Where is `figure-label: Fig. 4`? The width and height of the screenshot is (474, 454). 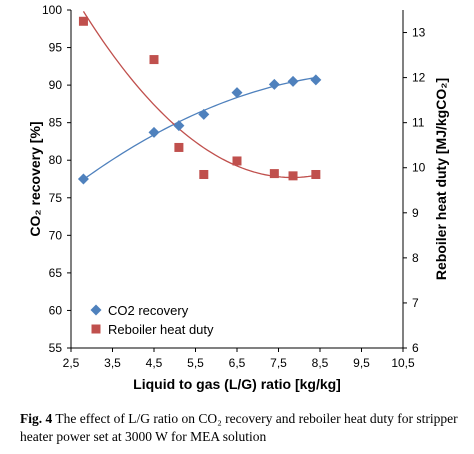
figure-label: Fig. 4 is located at coordinates (36, 418).